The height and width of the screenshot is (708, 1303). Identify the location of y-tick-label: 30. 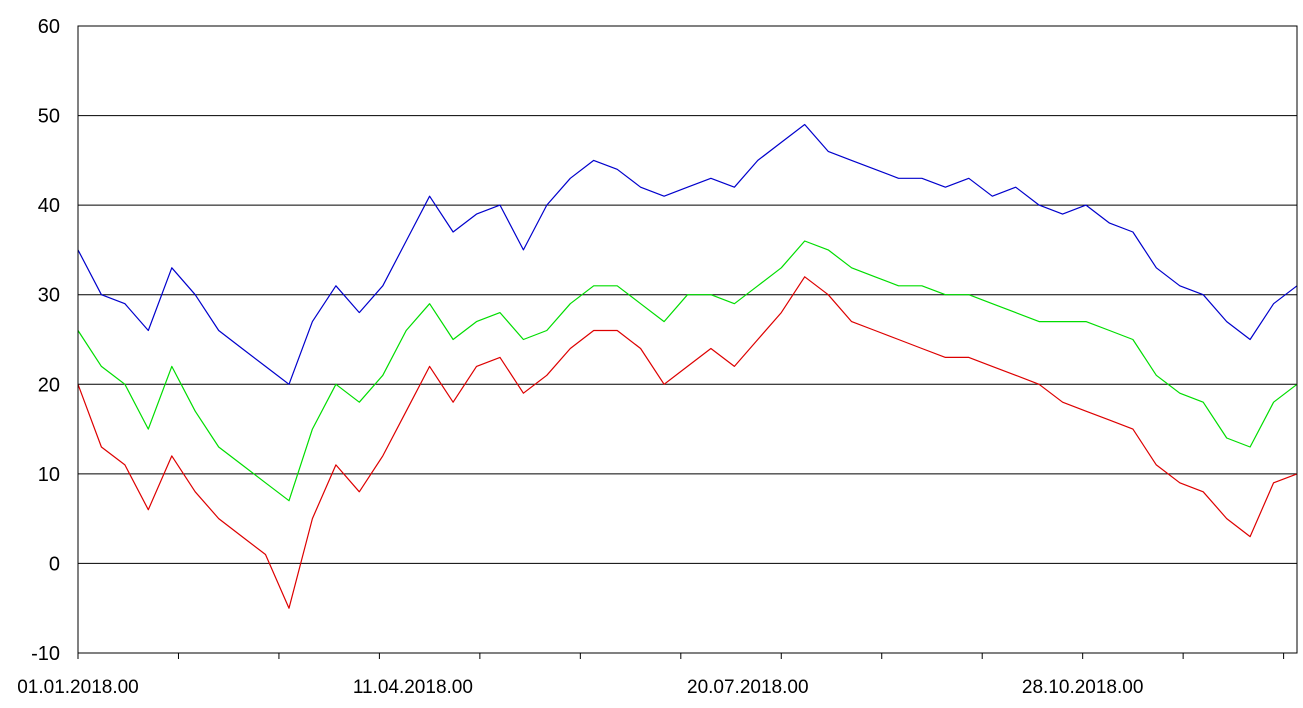
(49, 296).